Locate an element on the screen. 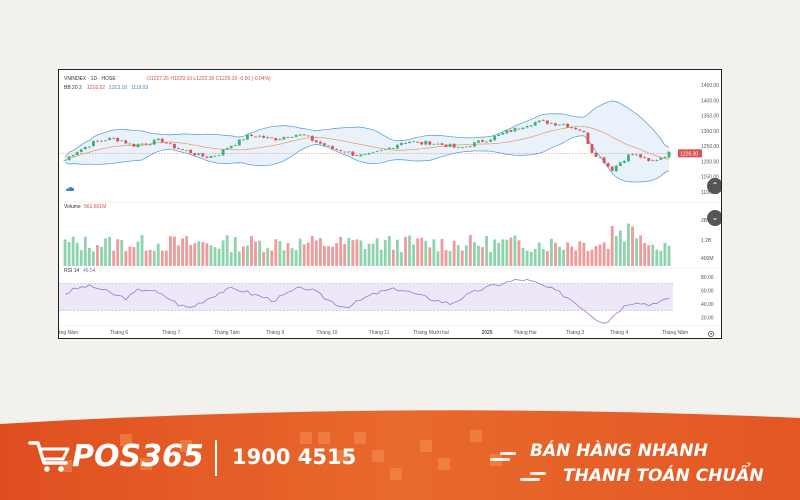 This screenshot has height=500, width=800. bollinger-lower-line is located at coordinates (367, 159).